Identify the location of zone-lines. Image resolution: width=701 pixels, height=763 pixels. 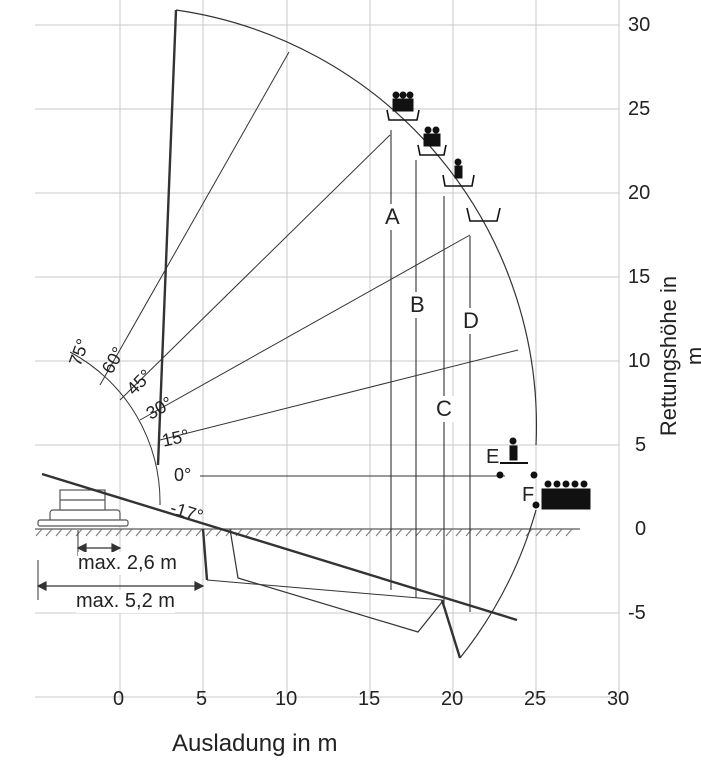
(430, 371).